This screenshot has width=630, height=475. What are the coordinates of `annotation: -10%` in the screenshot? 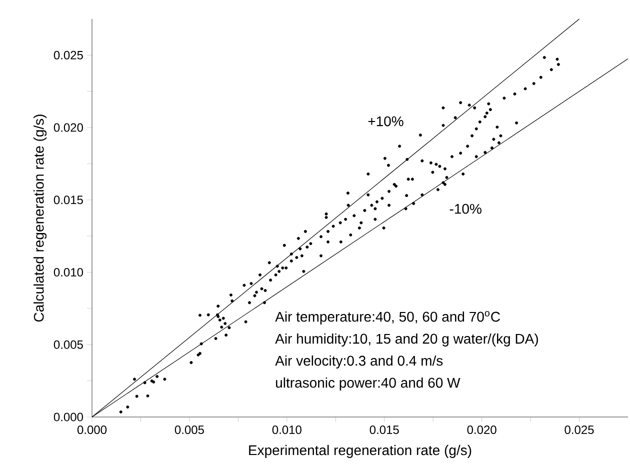 It's located at (466, 209).